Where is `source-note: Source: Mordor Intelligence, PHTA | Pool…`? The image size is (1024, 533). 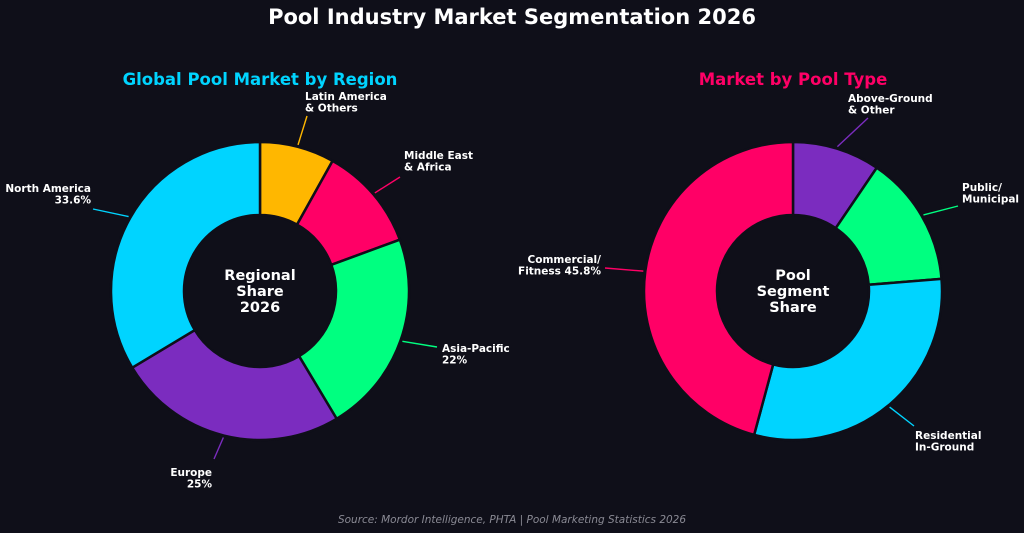
source-note: Source: Mordor Intelligence, PHTA | Pool… is located at coordinates (512, 520).